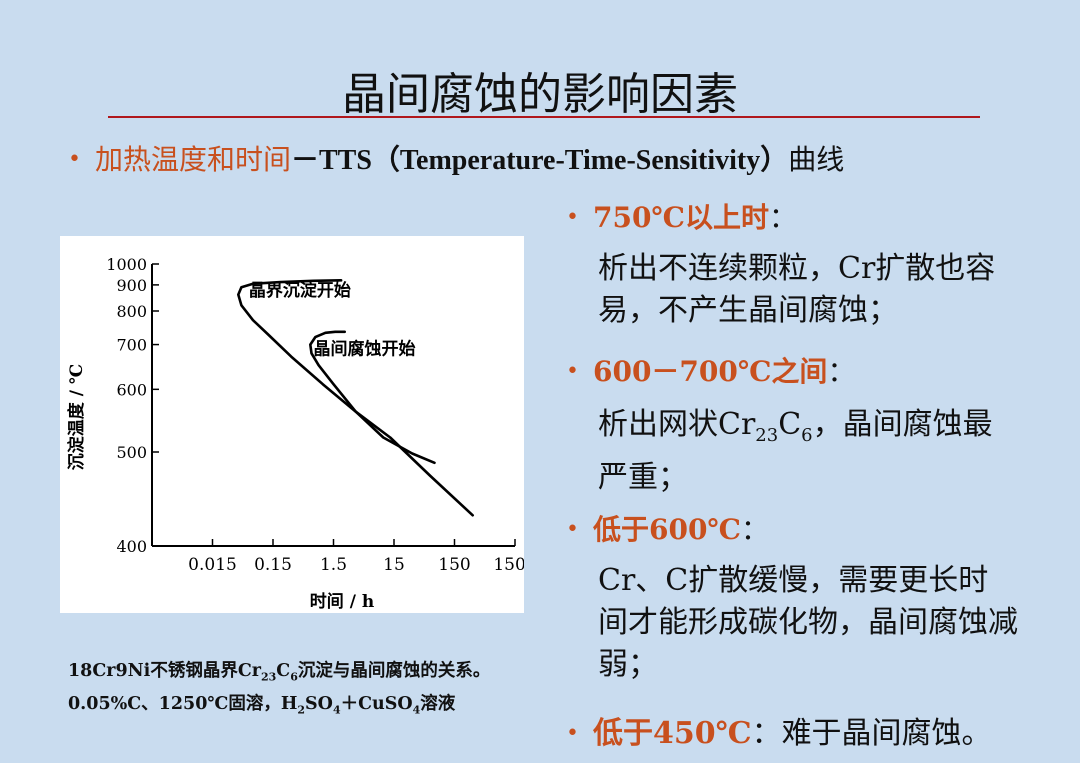  What do you see at coordinates (795, 451) in the screenshot?
I see `item-600-700-text: 析出网状Cr23C6，晶间腐蚀最严重；` at bounding box center [795, 451].